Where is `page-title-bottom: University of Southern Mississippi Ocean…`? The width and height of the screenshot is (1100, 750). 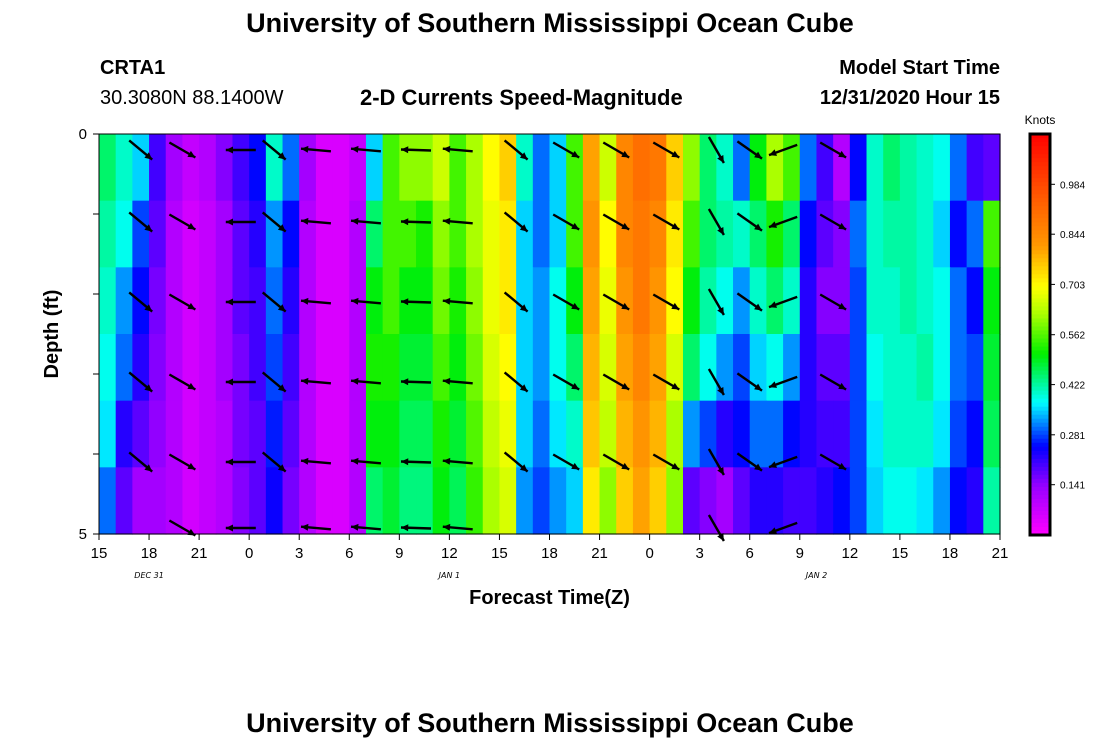 page-title-bottom: University of Southern Mississippi Ocean… is located at coordinates (550, 723).